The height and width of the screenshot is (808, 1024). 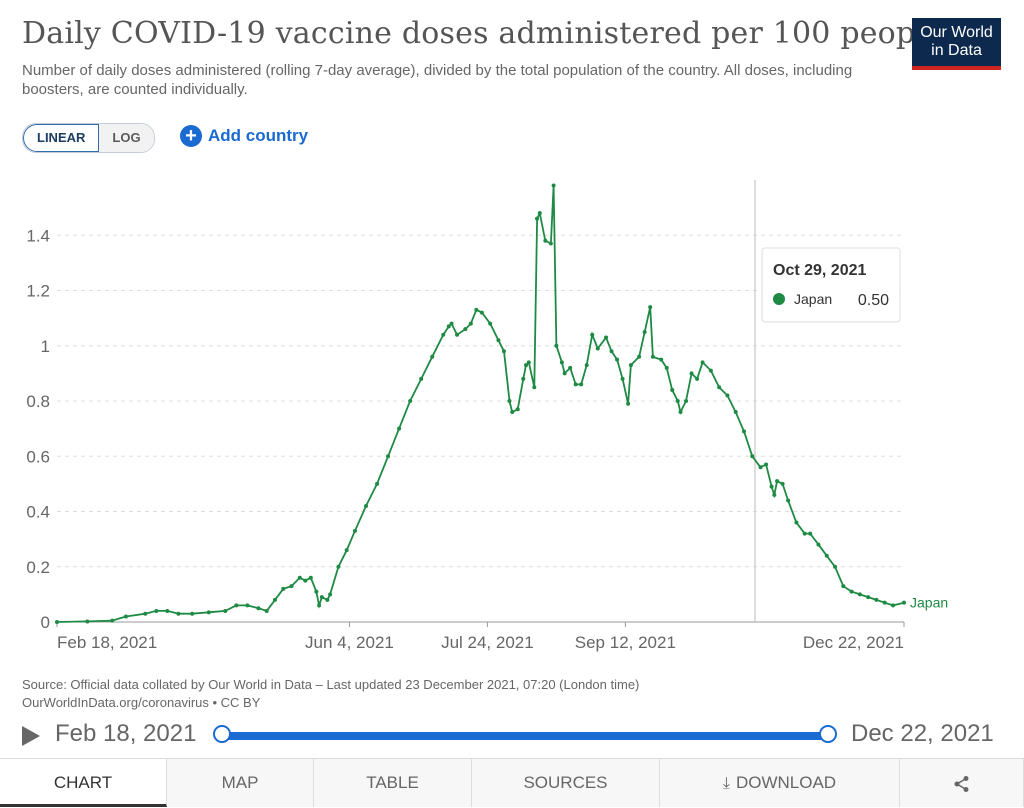 I want to click on add-country-button: + Add country, so click(x=244, y=136).